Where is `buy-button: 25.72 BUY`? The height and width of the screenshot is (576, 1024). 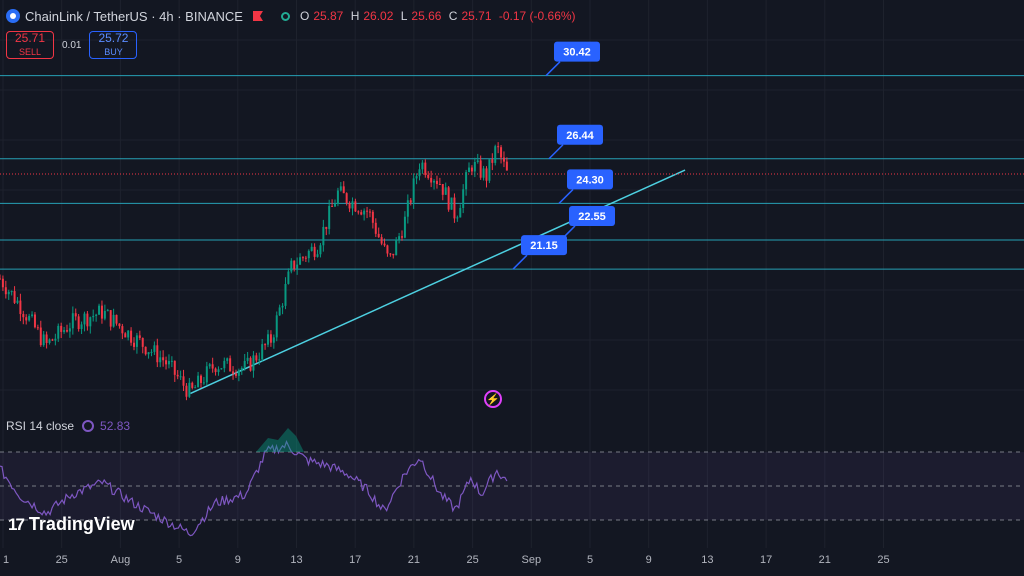 buy-button: 25.72 BUY is located at coordinates (113, 45).